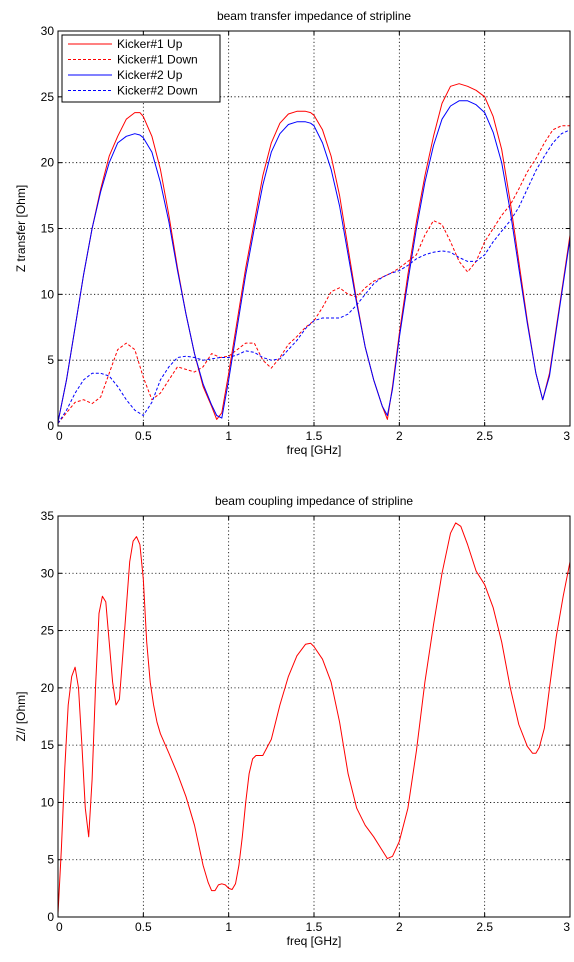 This screenshot has height=962, width=574. I want to click on y-axis-label: Z// [Ohm], so click(21, 716).